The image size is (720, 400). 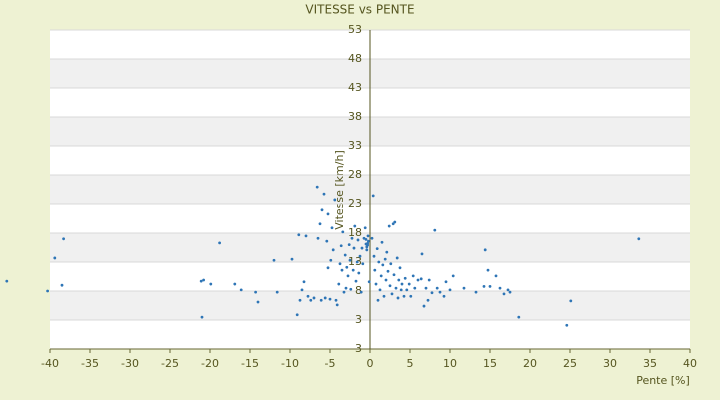 What do you see at coordinates (330, 363) in the screenshot?
I see `x-tick-label: -5` at bounding box center [330, 363].